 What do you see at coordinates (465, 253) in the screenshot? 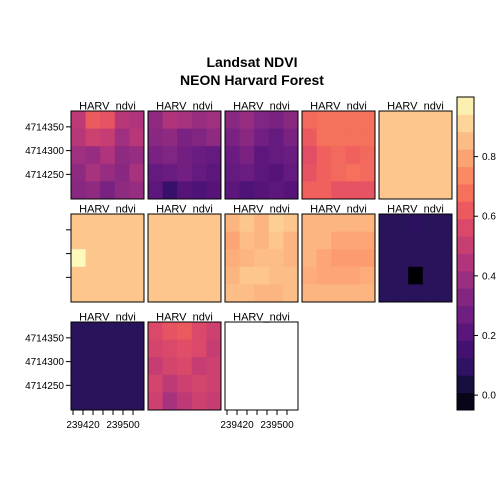
I see `colorbar-frame` at bounding box center [465, 253].